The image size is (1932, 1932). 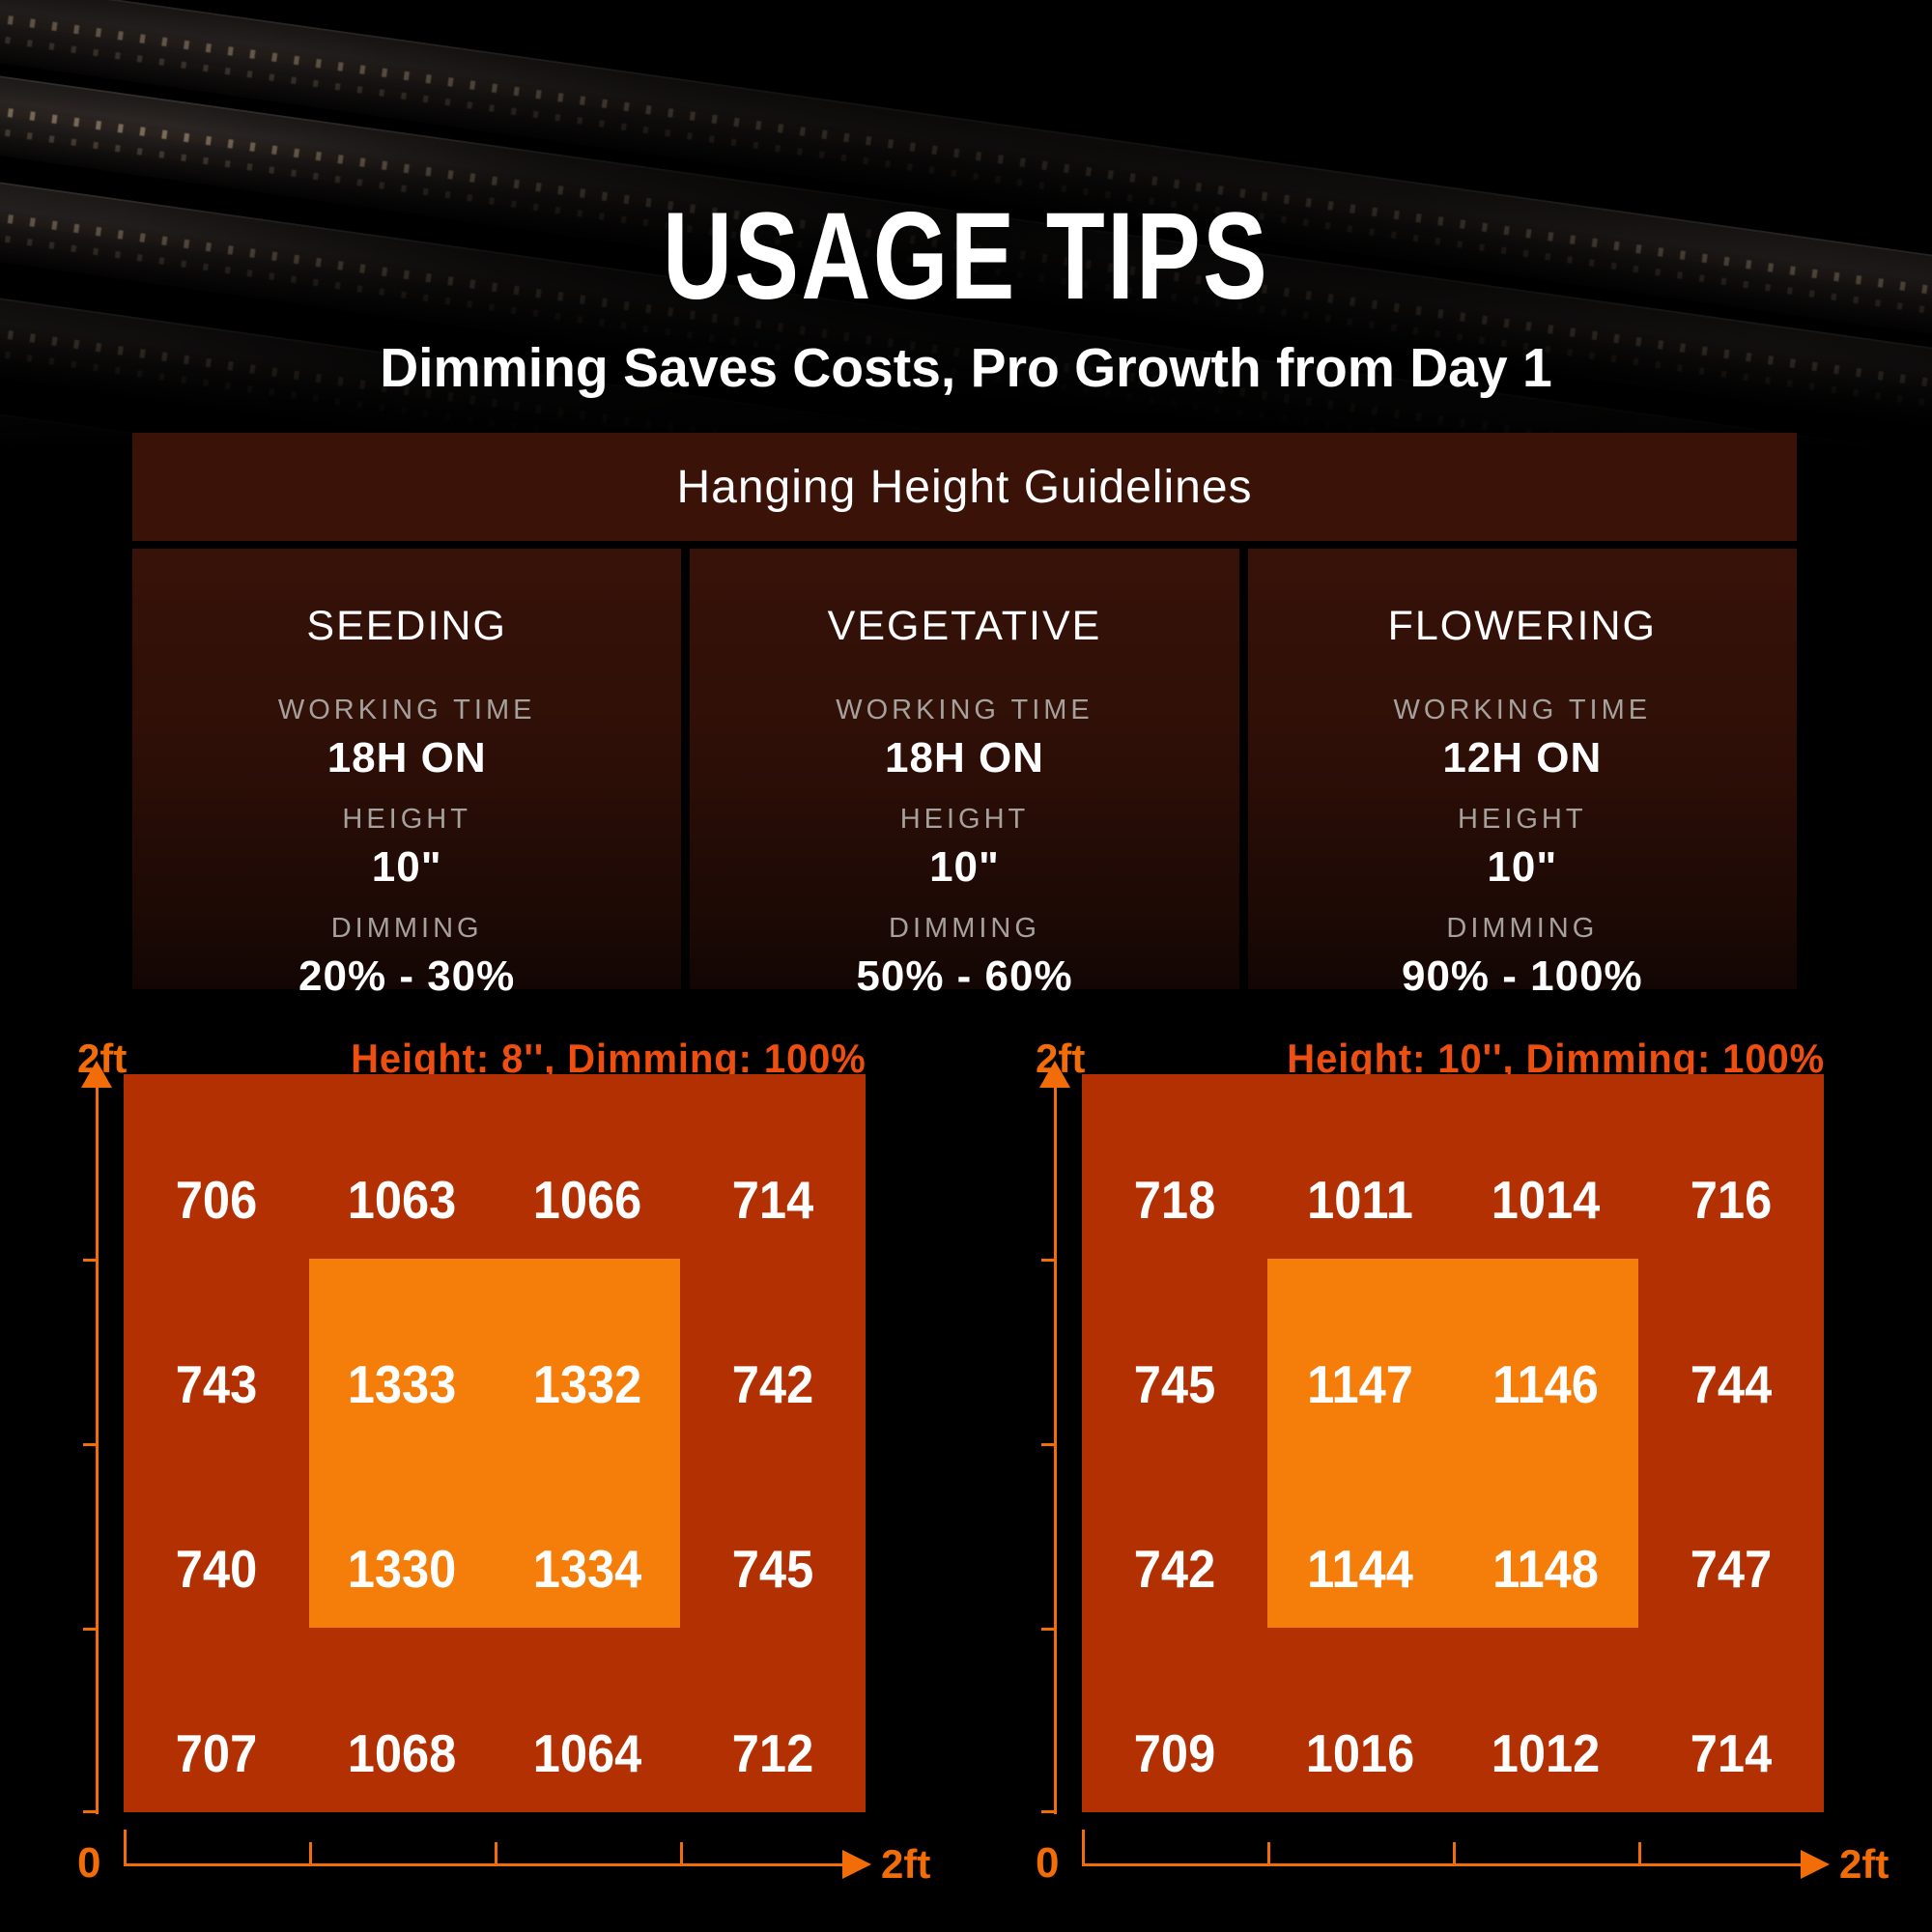 I want to click on ppfd-value: 740, so click(x=216, y=1568).